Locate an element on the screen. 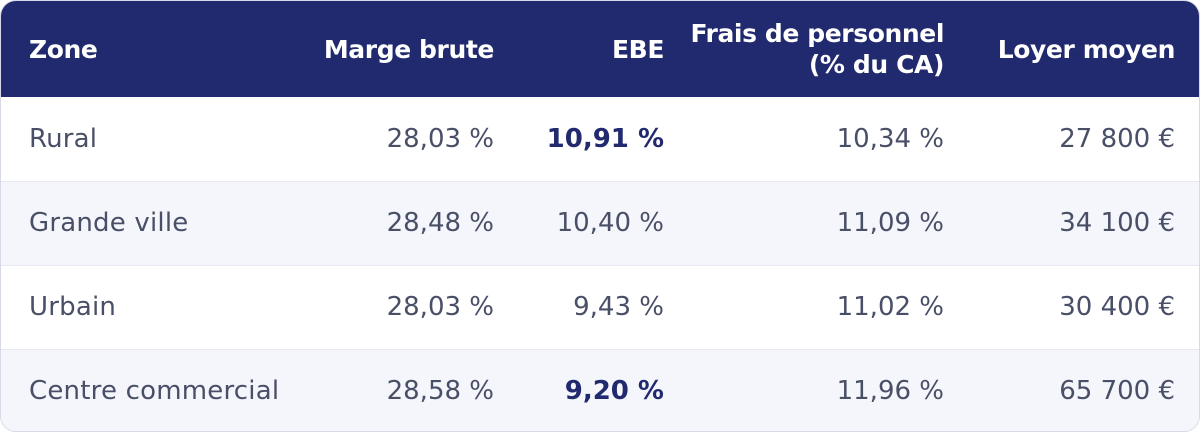 The width and height of the screenshot is (1200, 432). cell-ebe: 9,43 % is located at coordinates (591, 306).